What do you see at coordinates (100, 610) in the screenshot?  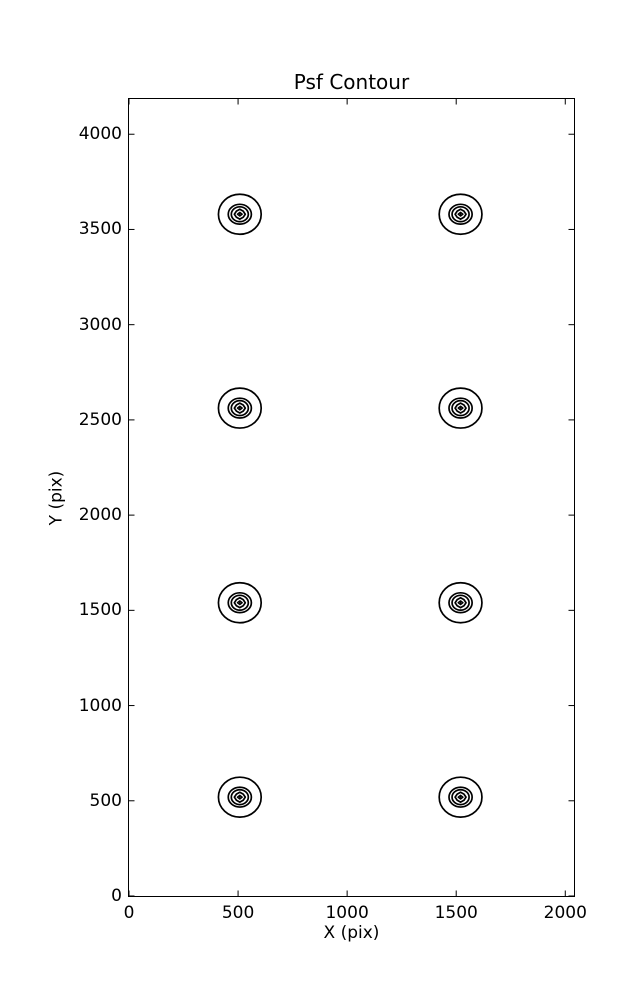 I see `y-tick-label: 1500` at bounding box center [100, 610].